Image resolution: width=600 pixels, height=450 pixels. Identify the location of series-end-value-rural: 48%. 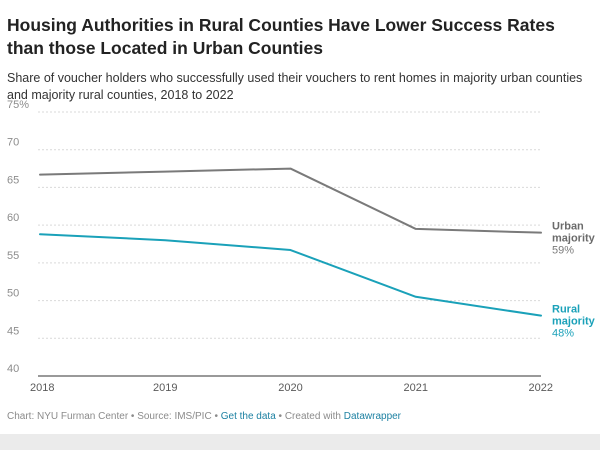
(563, 334).